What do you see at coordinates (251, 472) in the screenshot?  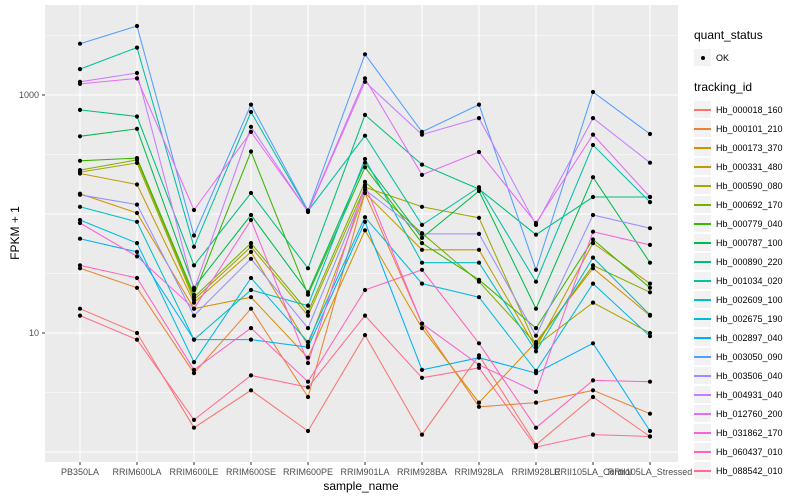 I see `x-tick-label: RRIM600SE` at bounding box center [251, 472].